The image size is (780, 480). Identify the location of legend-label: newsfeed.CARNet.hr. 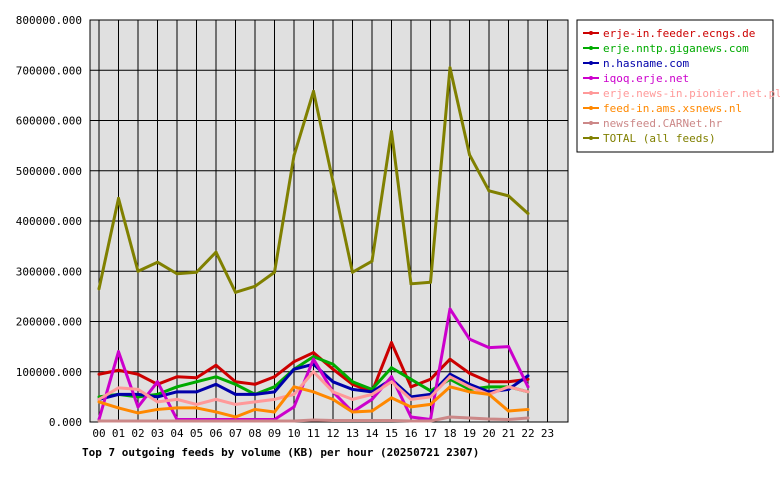
(663, 123).